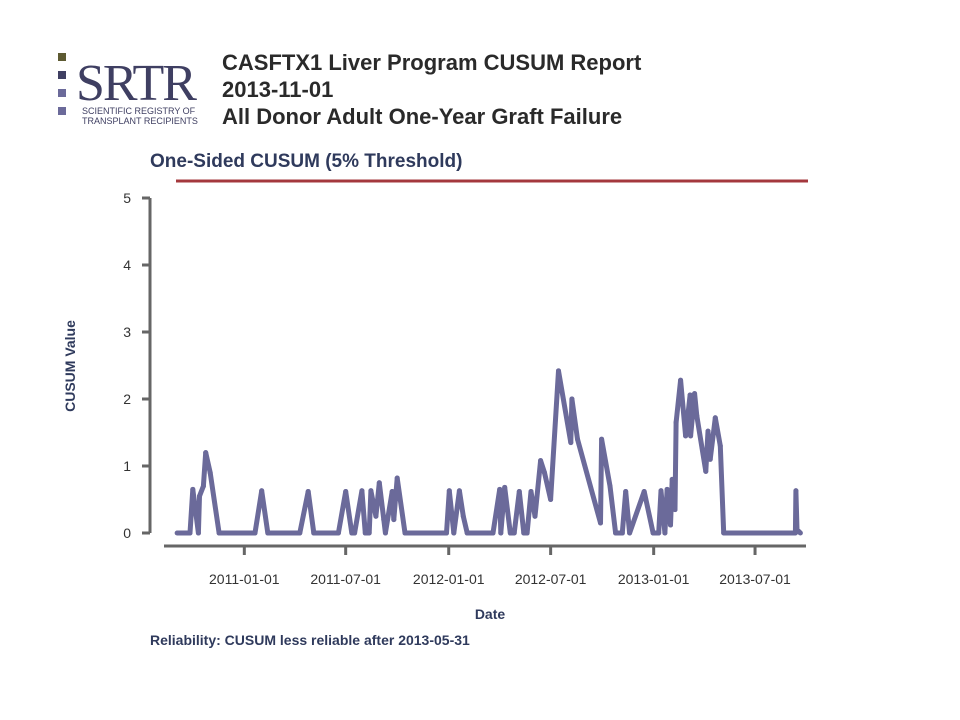 The image size is (960, 720). I want to click on y-tick-label: 1, so click(127, 466).